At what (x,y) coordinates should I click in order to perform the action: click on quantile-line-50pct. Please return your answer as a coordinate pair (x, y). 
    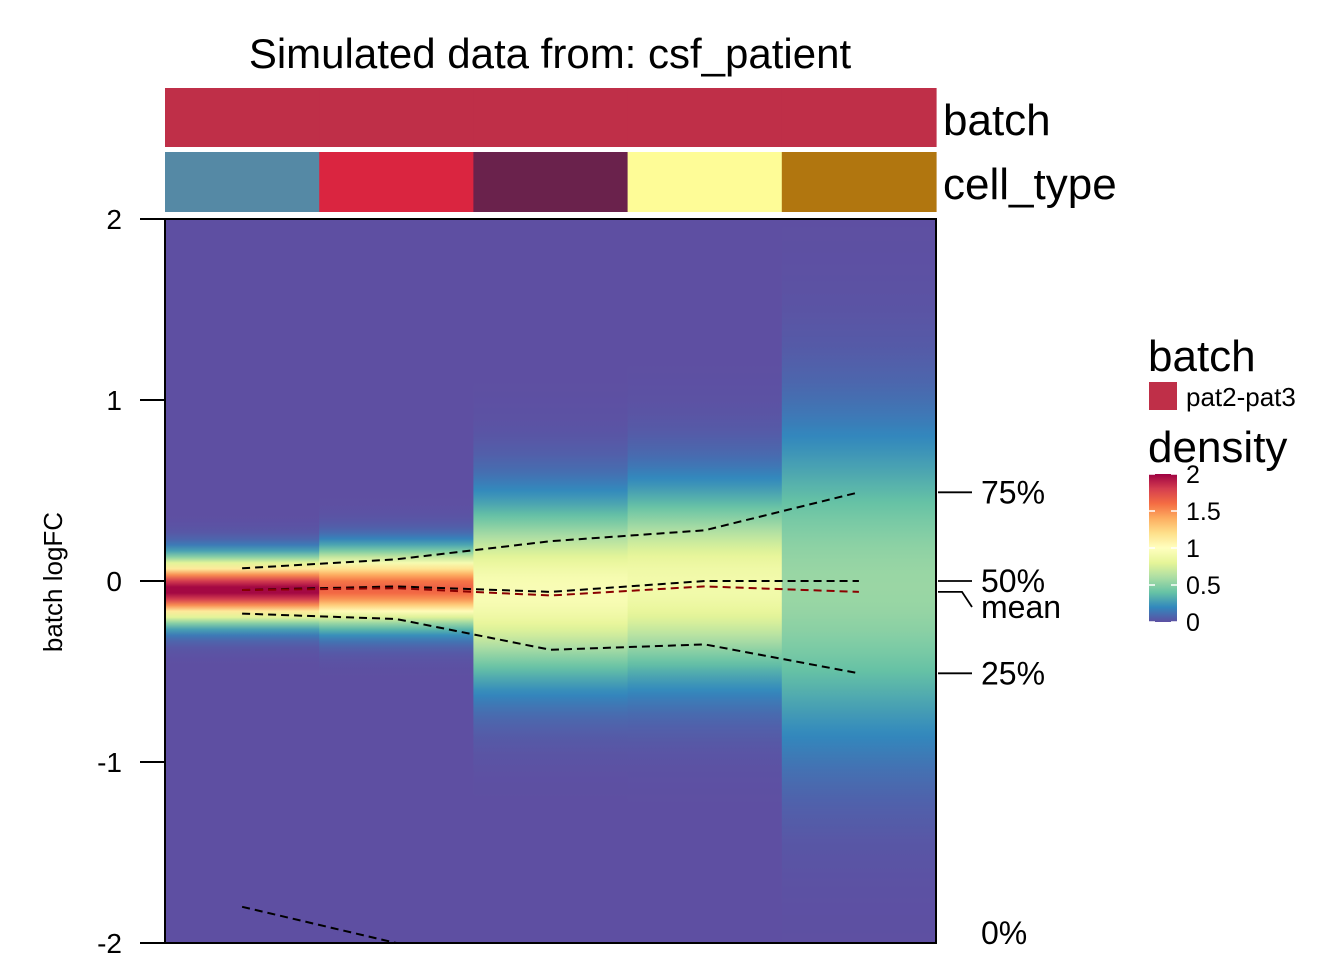
    Looking at the image, I should click on (550, 586).